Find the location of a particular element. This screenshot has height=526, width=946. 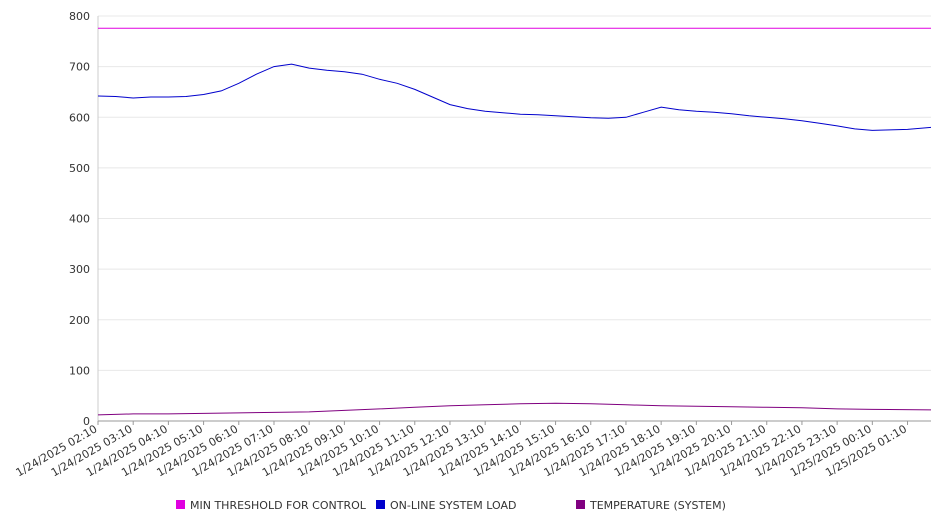

legend-label: MIN THRESHOLD FOR CONTROL is located at coordinates (278, 505).